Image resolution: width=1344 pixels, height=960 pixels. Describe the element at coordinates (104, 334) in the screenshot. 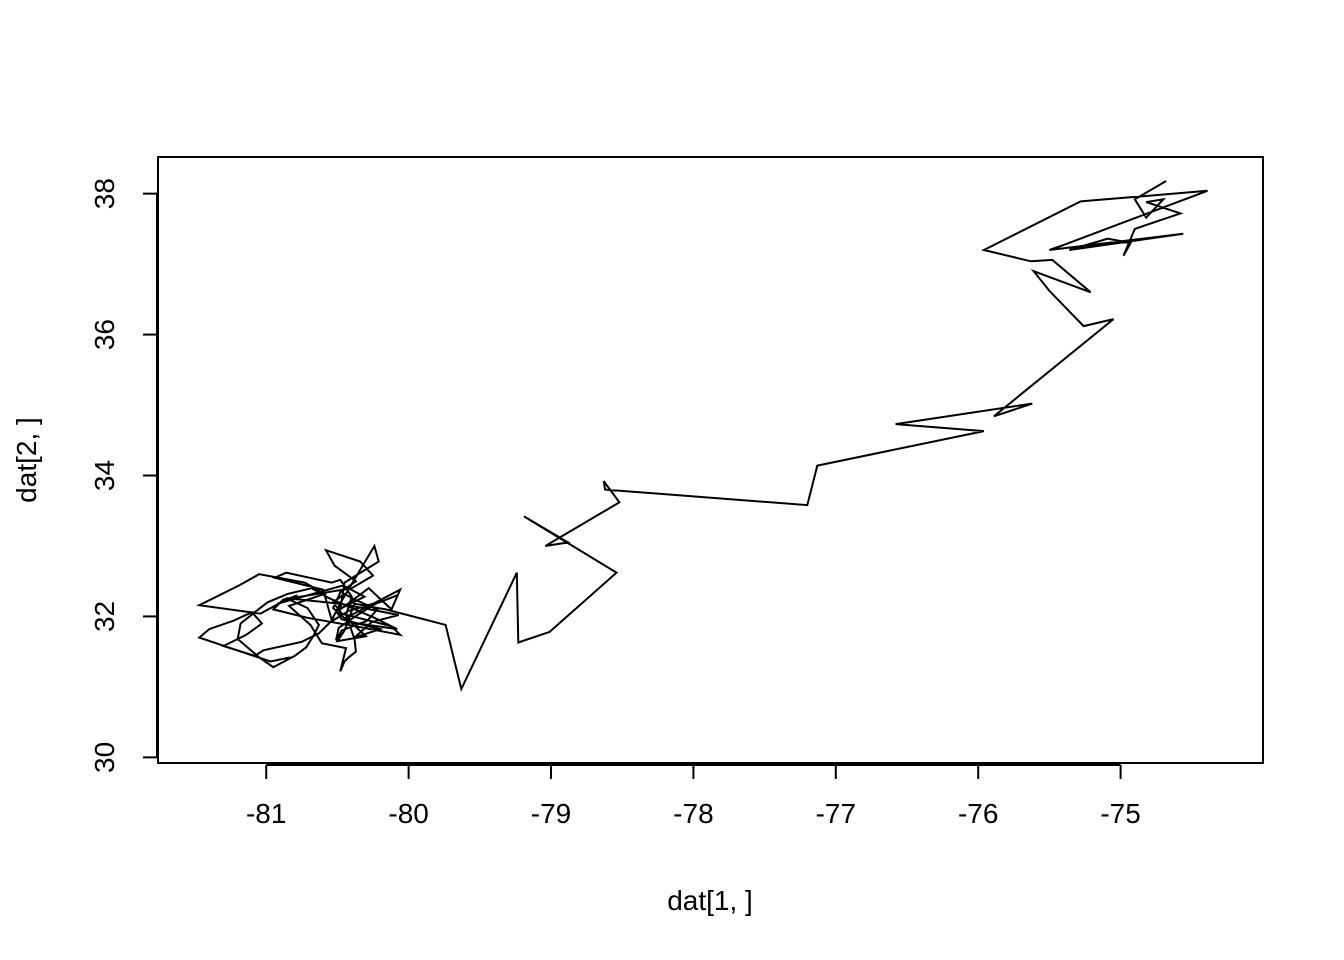

I see `y-tick-label: 36` at that location.